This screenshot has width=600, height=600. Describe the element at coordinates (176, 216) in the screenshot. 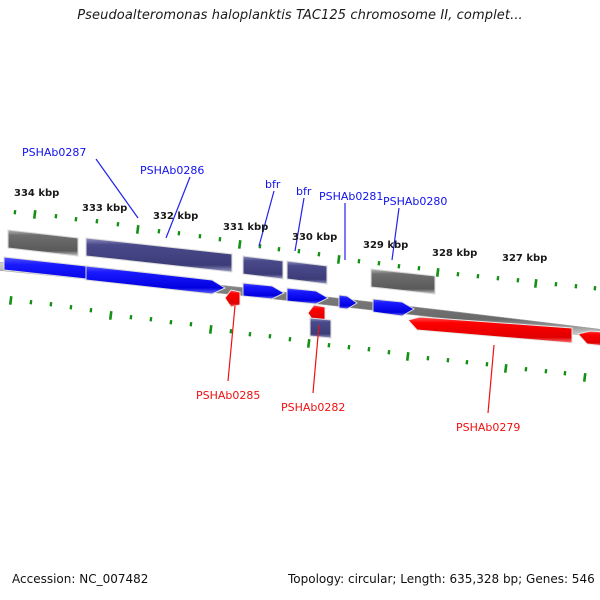

I see `scale-label-332kbp: 332 kbp` at that location.